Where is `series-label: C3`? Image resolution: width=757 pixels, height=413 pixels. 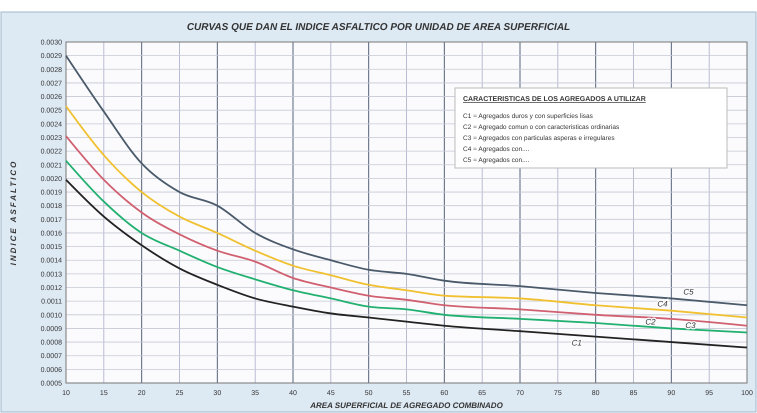 series-label: C3 is located at coordinates (690, 325).